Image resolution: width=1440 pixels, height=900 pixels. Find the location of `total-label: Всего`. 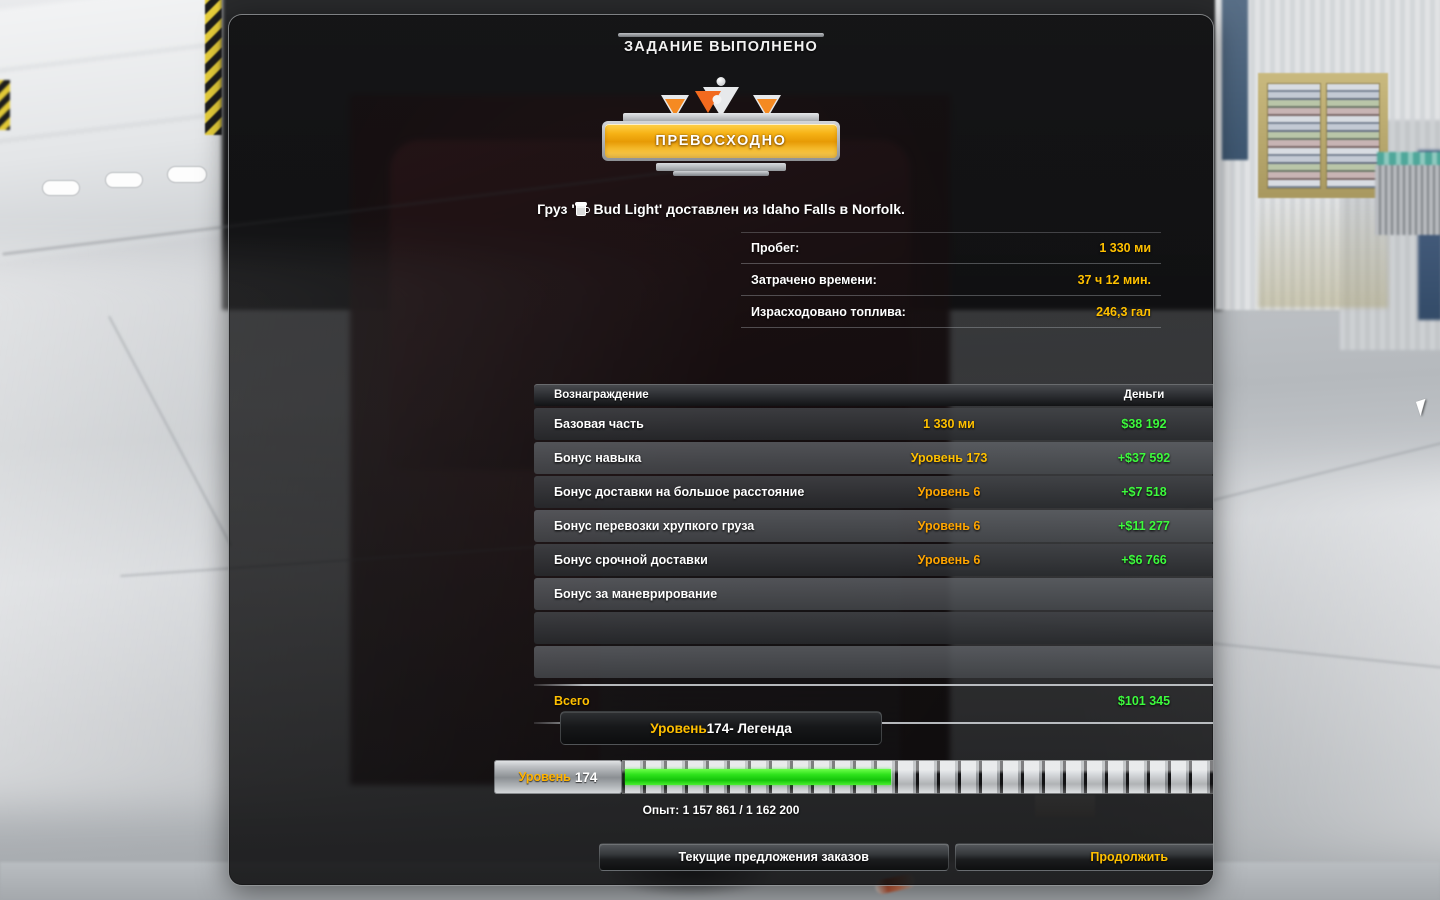

total-label: Всего is located at coordinates (572, 701).